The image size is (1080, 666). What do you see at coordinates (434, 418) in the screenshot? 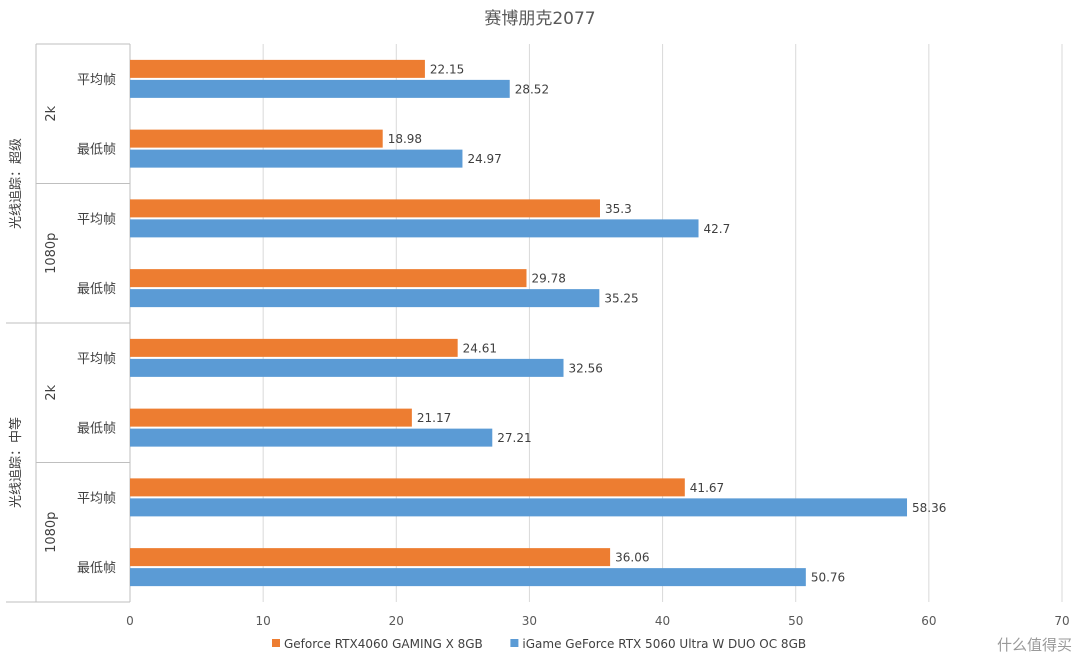
I see `data-label: 21.17` at bounding box center [434, 418].